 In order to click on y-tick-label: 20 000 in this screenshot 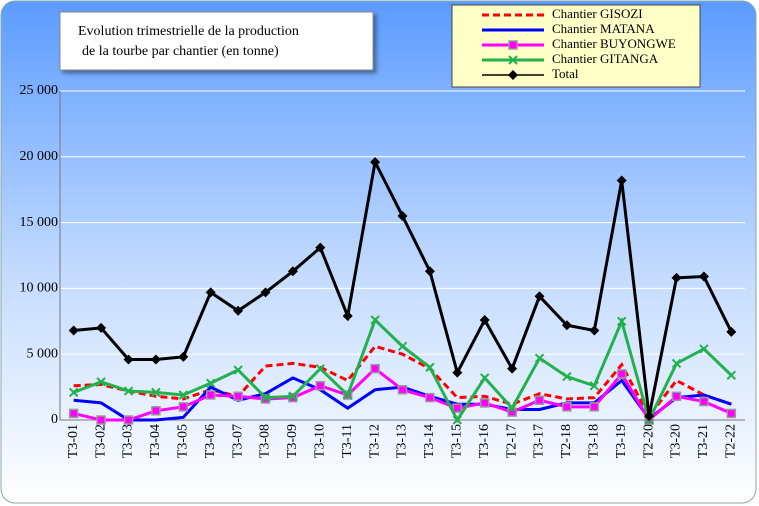, I will do `click(39, 156)`.